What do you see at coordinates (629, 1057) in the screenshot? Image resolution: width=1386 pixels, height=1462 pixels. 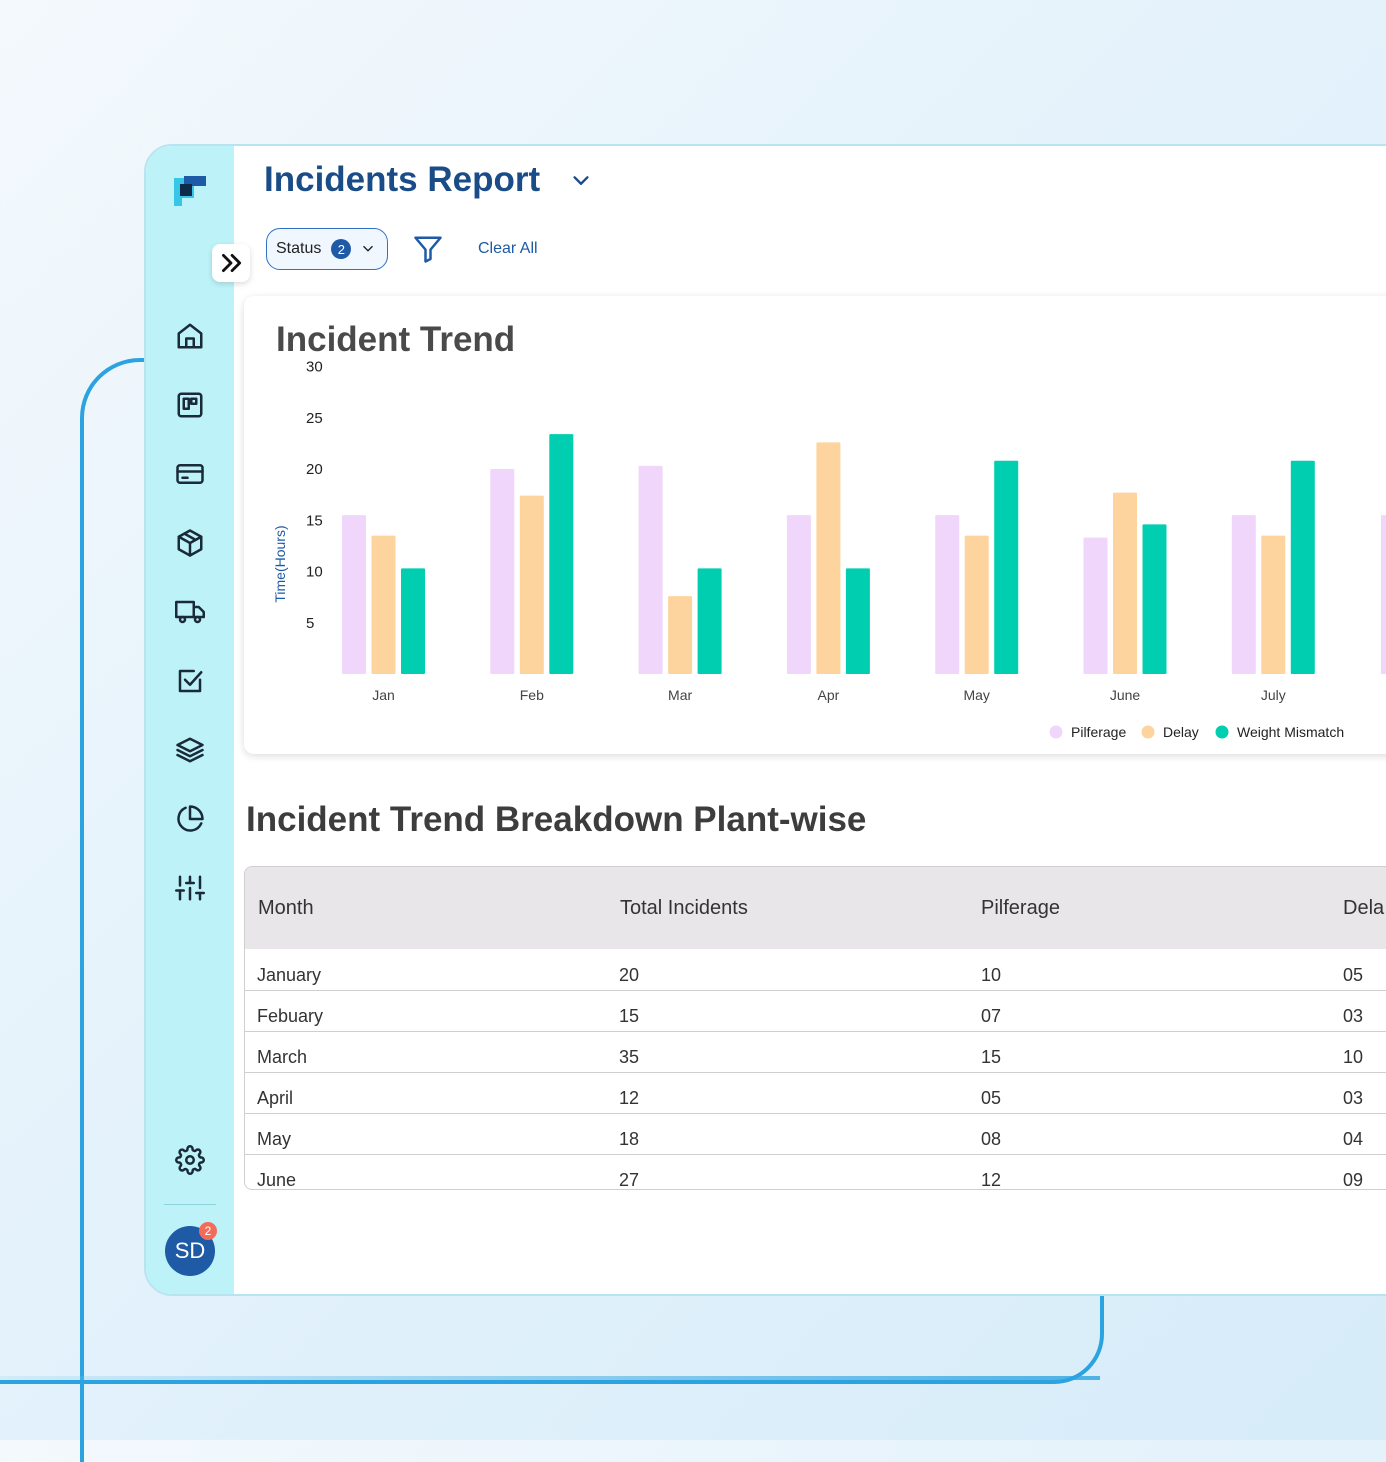 I see `table-cell: 35` at bounding box center [629, 1057].